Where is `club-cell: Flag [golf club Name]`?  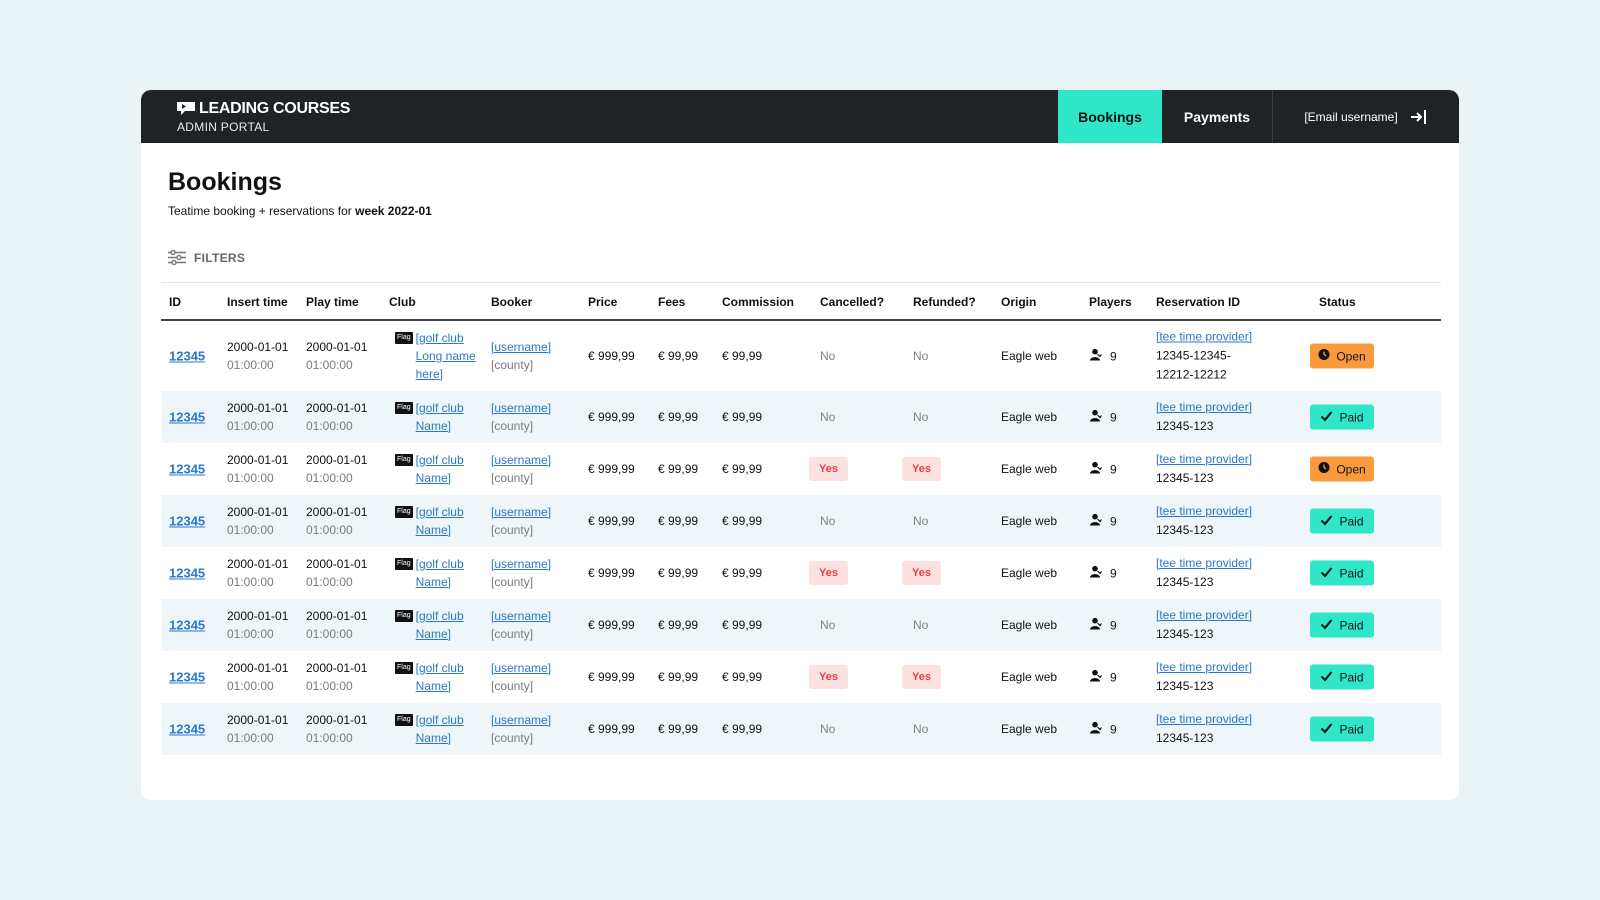 club-cell: Flag [golf club Name] is located at coordinates (443, 729).